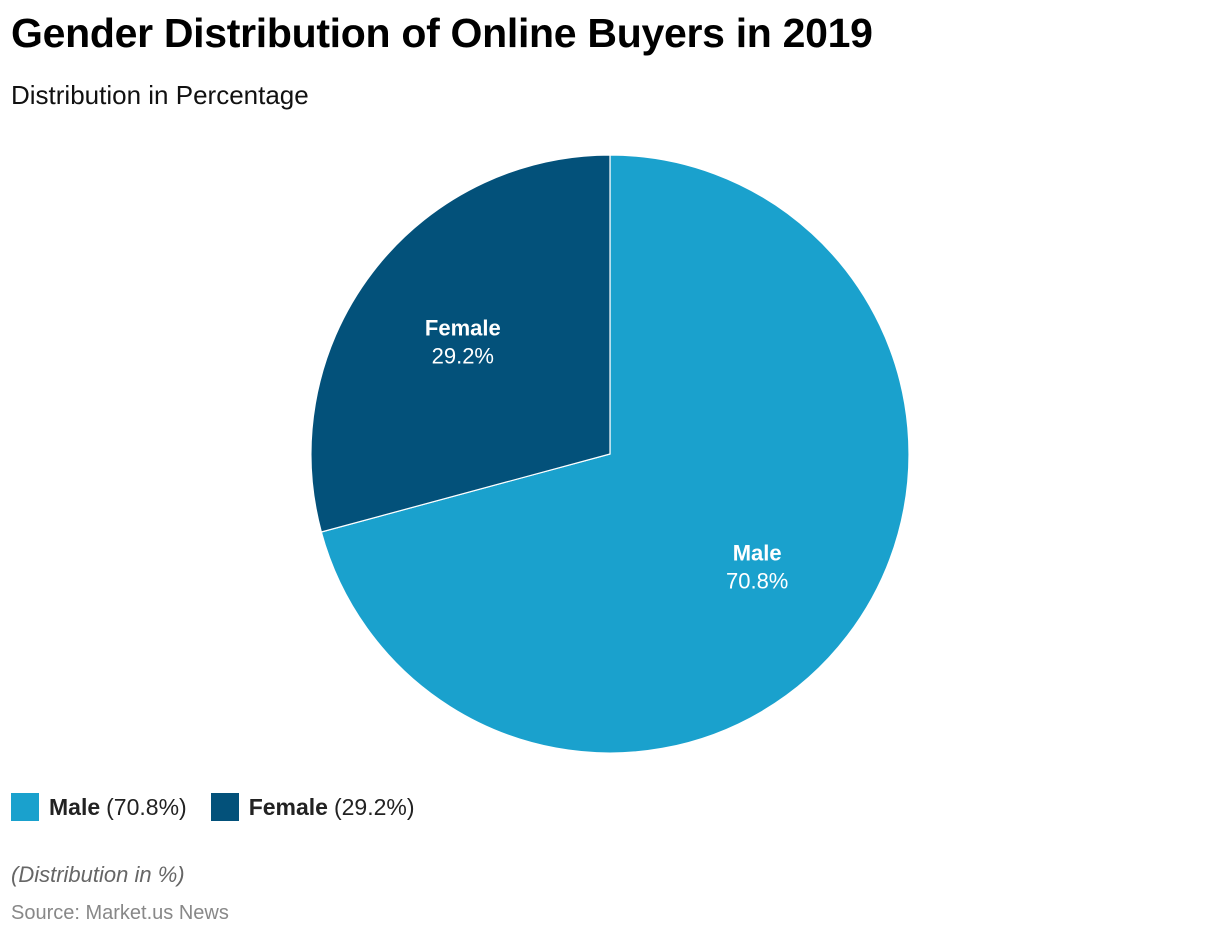 The height and width of the screenshot is (936, 1220). I want to click on pie-labels: Male 70.8% Female 29.2%, so click(606, 454).